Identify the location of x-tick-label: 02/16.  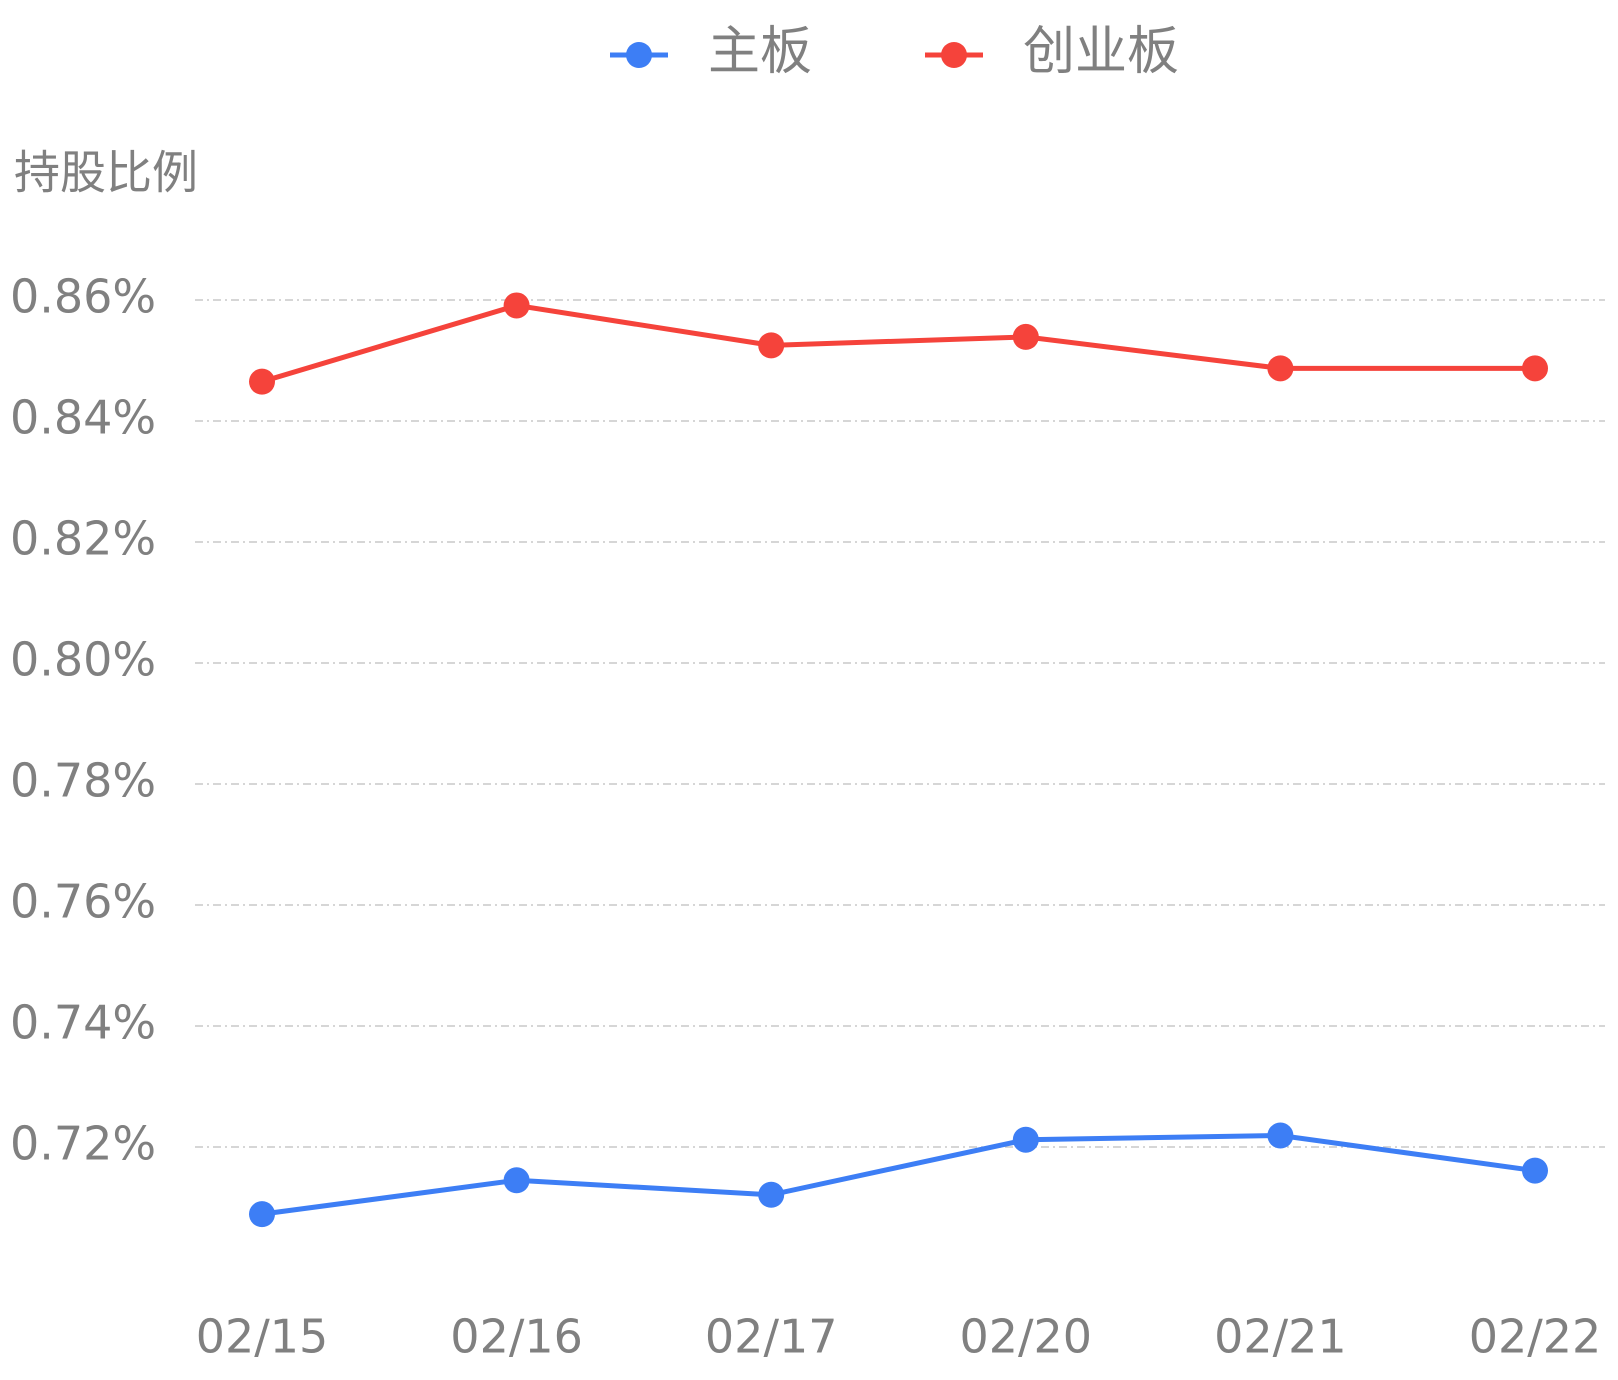
(516, 1337).